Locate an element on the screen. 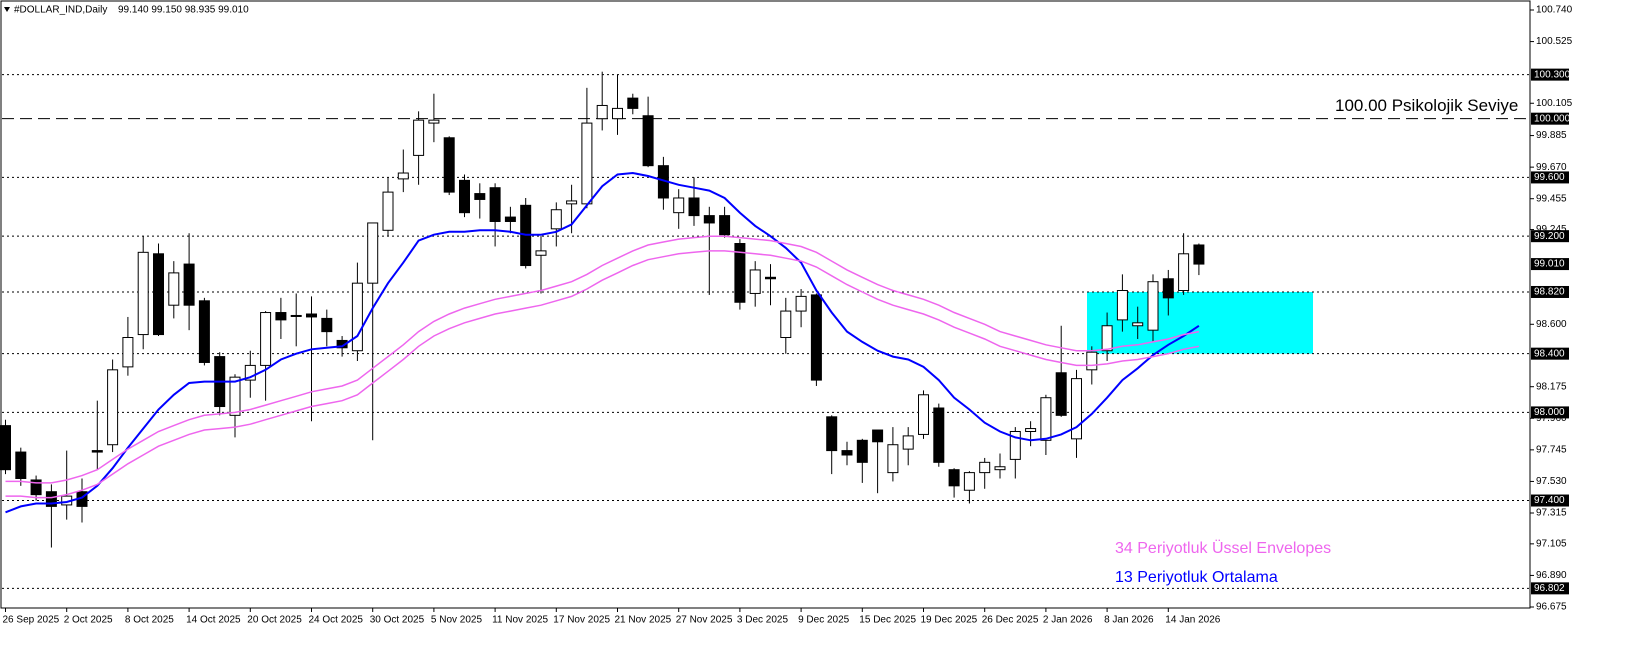 The image size is (1644, 662). y-tick-label: 98.600 is located at coordinates (1551, 324).